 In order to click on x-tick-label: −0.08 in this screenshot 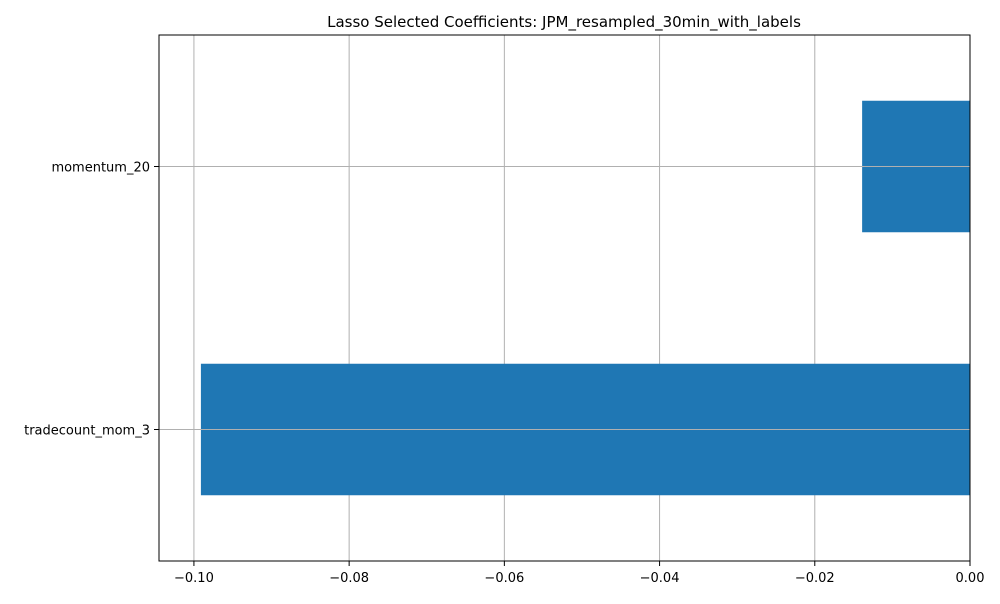, I will do `click(349, 578)`.